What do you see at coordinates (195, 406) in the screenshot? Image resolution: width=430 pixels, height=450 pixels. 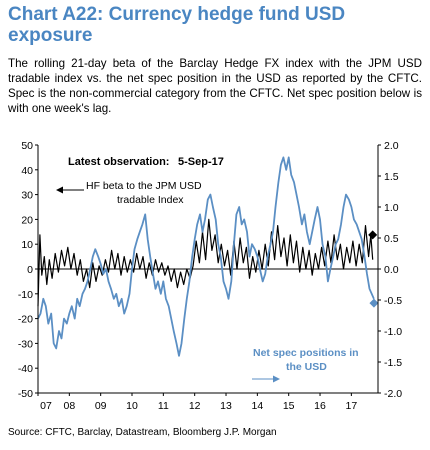 I see `x-tick-label: 12` at bounding box center [195, 406].